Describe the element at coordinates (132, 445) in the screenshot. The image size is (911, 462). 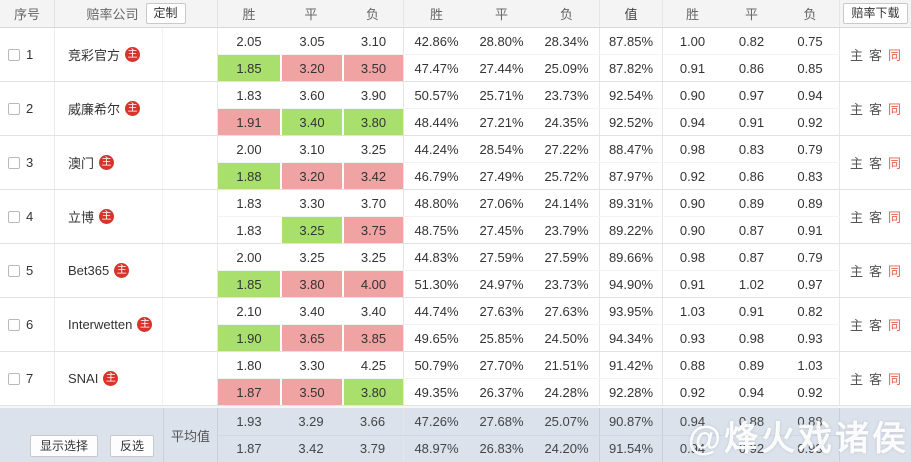
I see `invert-selection-button: 反选` at that location.